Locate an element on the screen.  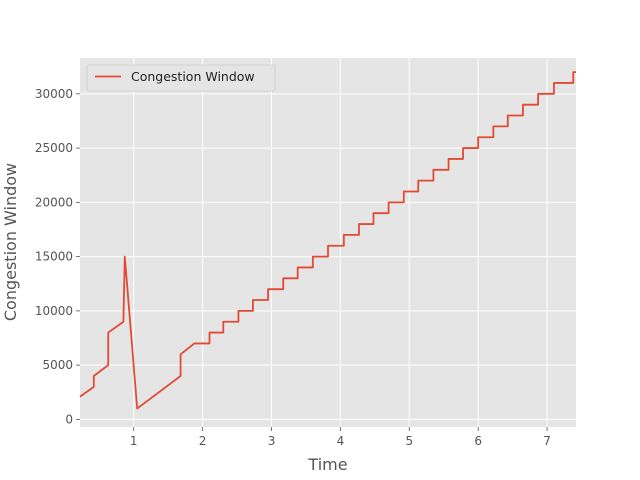
x-tick-label: 5 is located at coordinates (409, 441).